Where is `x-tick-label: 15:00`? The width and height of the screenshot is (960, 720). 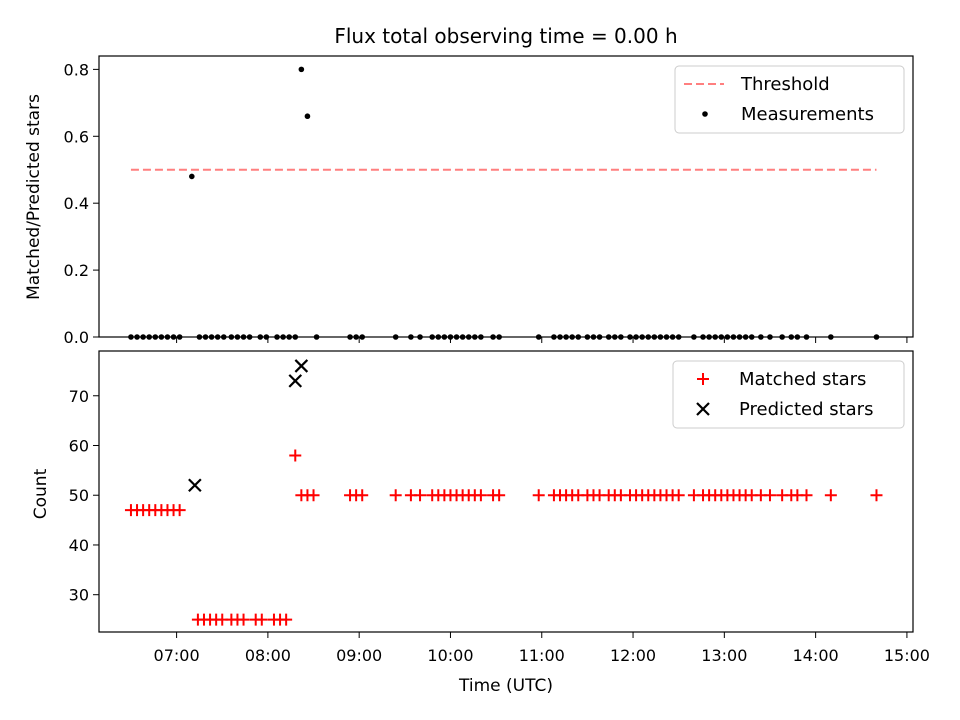 x-tick-label: 15:00 is located at coordinates (907, 655).